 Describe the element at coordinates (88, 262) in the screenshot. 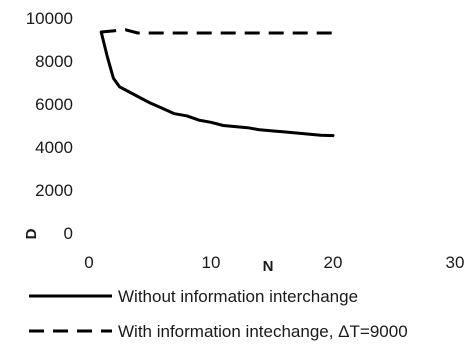

I see `x-tick-label: 0` at that location.